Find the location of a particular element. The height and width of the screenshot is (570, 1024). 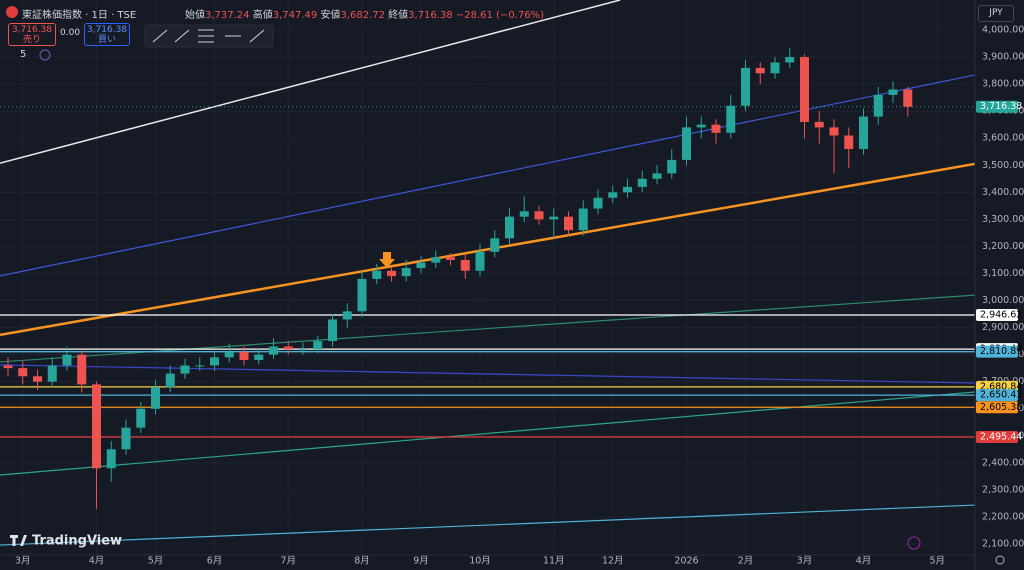

y-tick-label: 3,900.00 is located at coordinates (1003, 57).